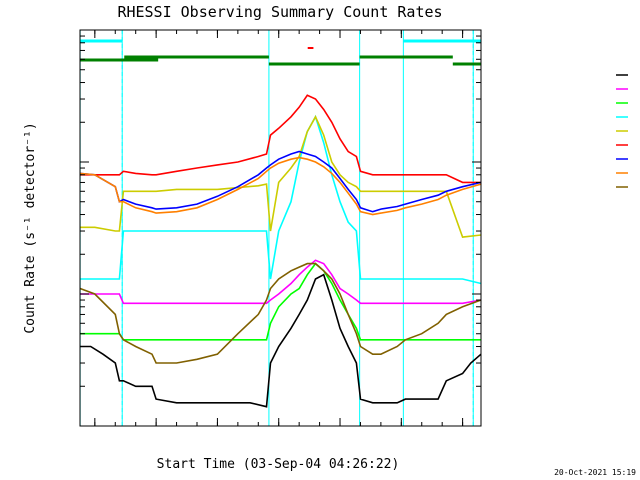  Describe the element at coordinates (595, 472) in the screenshot. I see `timestamp: 20-Oct-2021 15:19` at that location.